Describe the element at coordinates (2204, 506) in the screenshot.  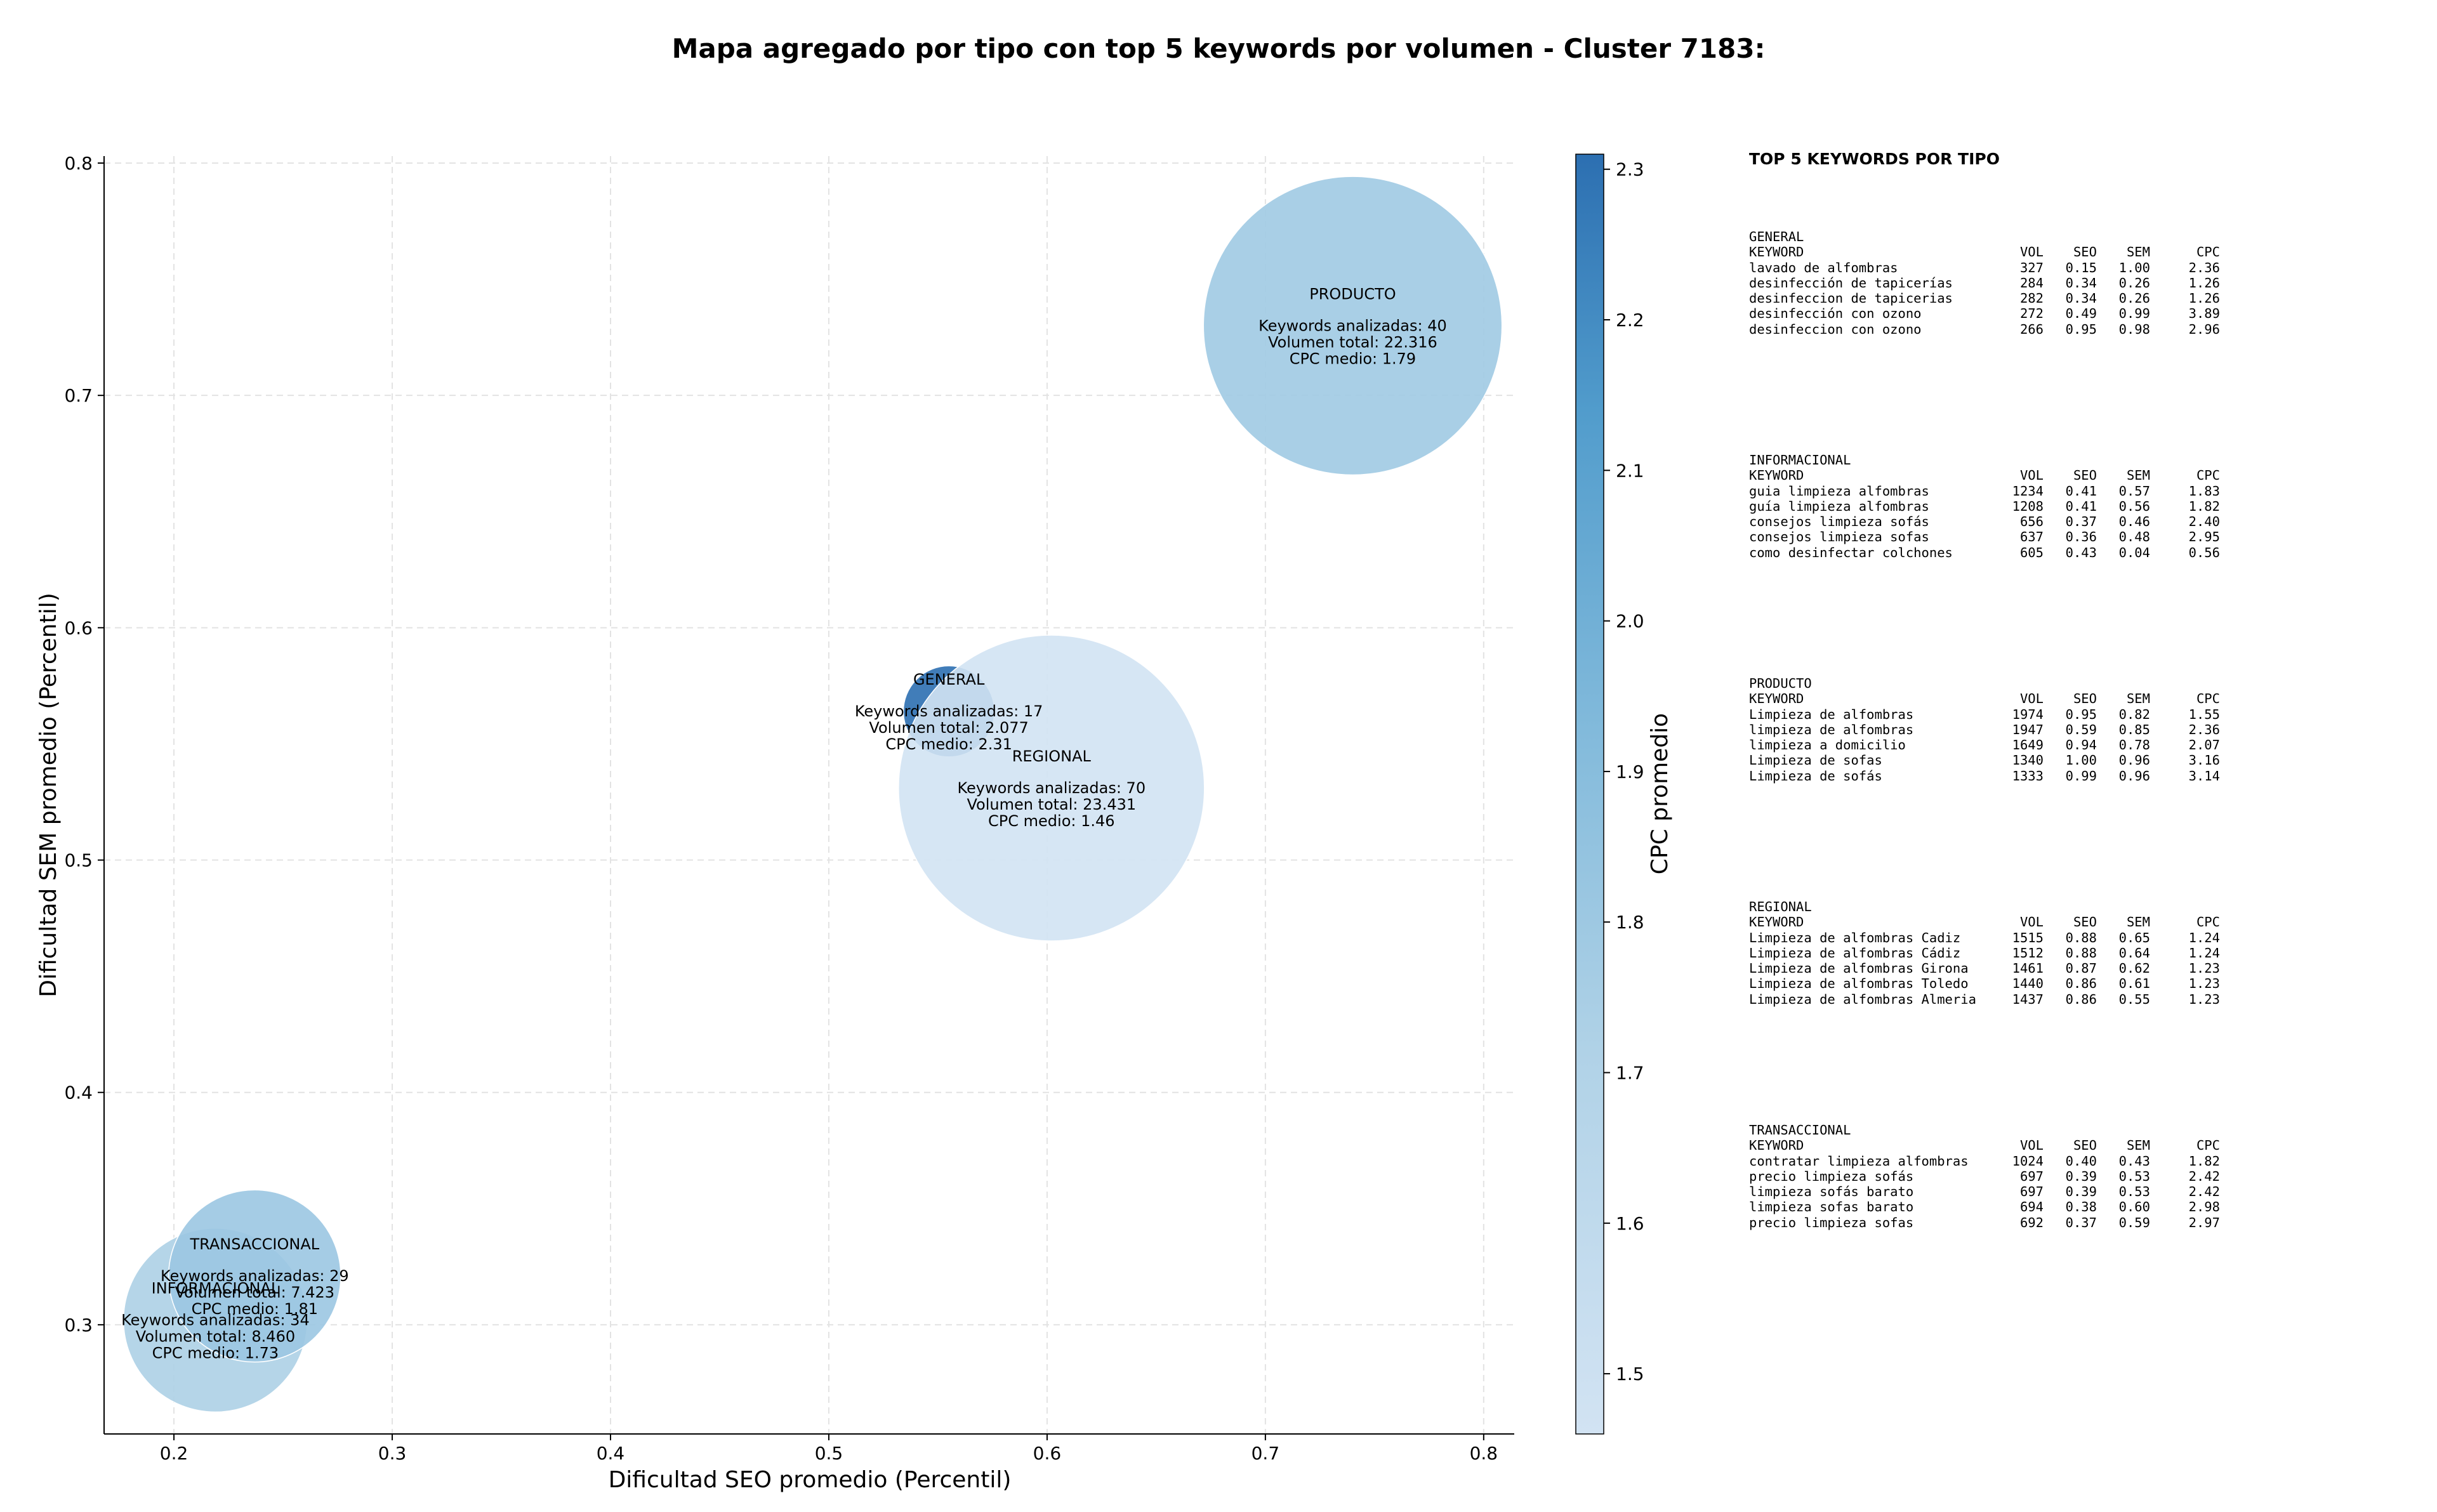
I see `table-cell: 1.82` at that location.